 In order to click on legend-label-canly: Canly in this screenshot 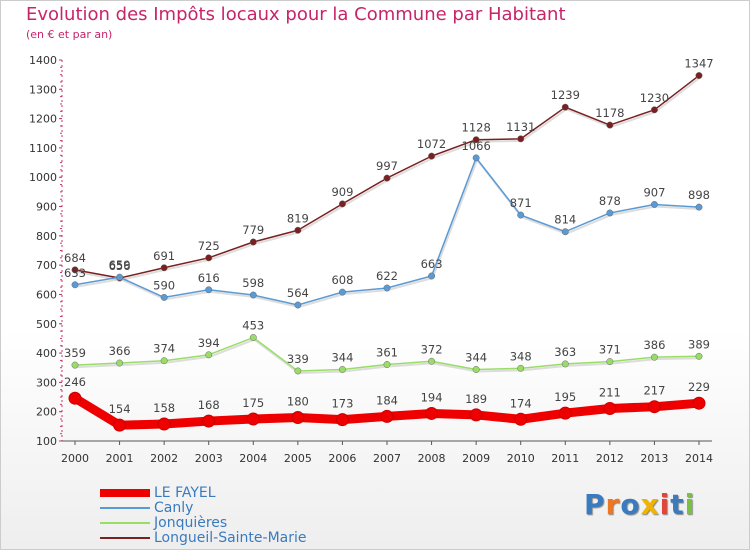, I will do `click(174, 508)`.